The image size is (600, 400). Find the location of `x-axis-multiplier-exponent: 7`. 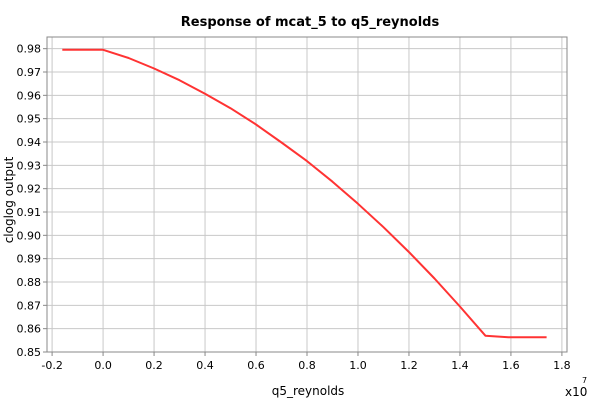

x-axis-multiplier-exponent: 7 is located at coordinates (585, 380).